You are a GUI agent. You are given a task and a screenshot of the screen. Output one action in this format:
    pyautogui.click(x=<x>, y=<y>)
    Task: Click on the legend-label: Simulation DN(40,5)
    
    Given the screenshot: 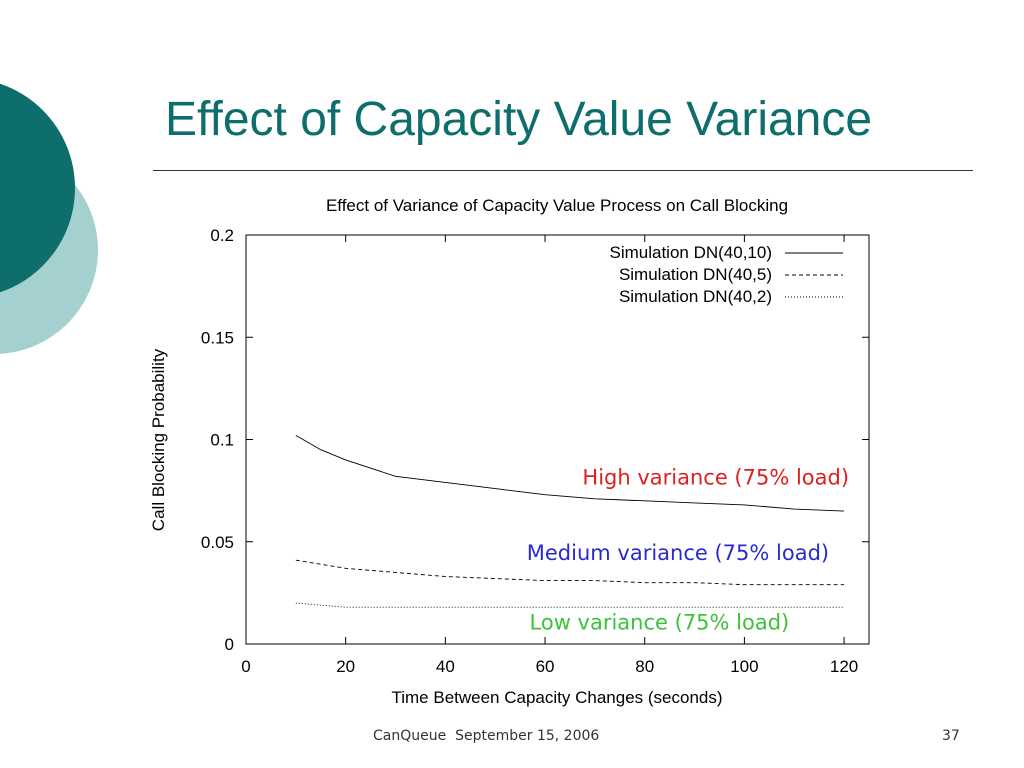 What is the action you would take?
    pyautogui.click(x=695, y=274)
    